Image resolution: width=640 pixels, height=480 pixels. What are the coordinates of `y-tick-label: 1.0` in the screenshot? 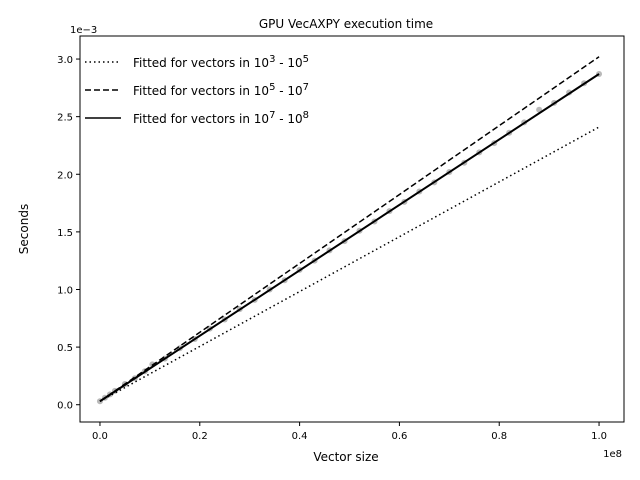 It's located at (65, 290).